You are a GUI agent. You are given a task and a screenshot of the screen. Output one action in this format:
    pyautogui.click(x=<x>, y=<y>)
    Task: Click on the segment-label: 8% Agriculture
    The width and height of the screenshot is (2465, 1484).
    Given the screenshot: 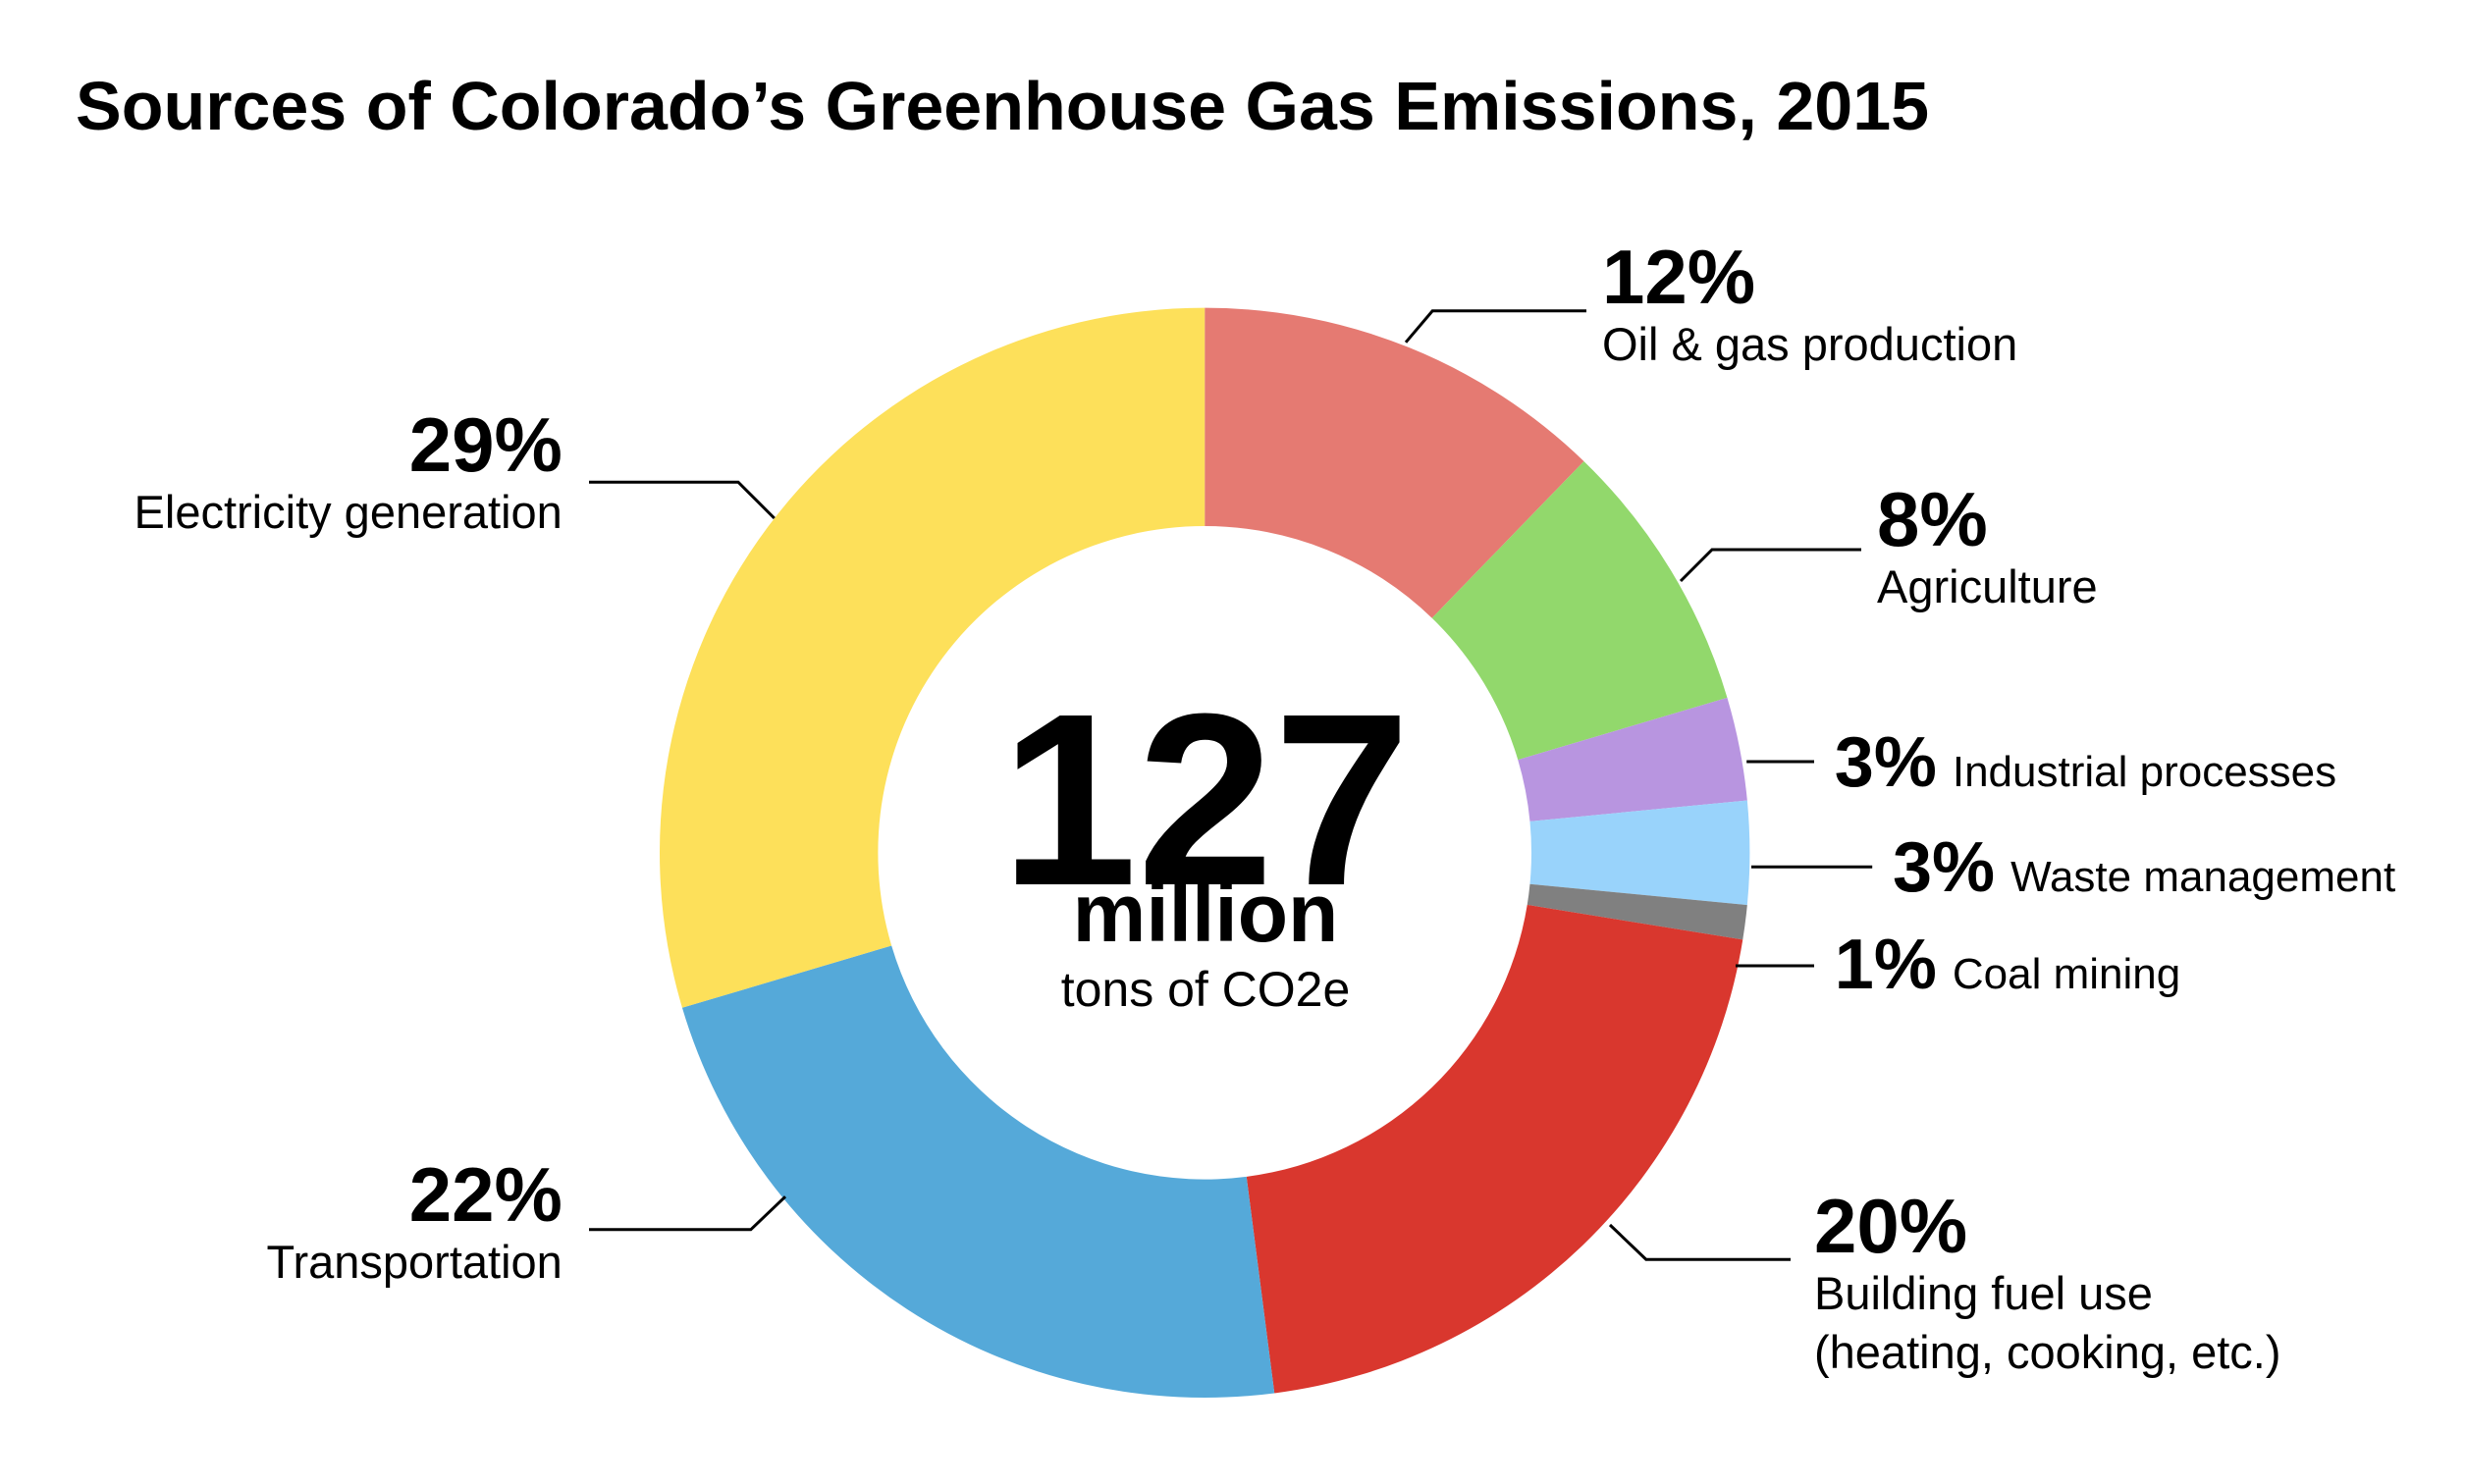 What is the action you would take?
    pyautogui.click(x=1987, y=548)
    